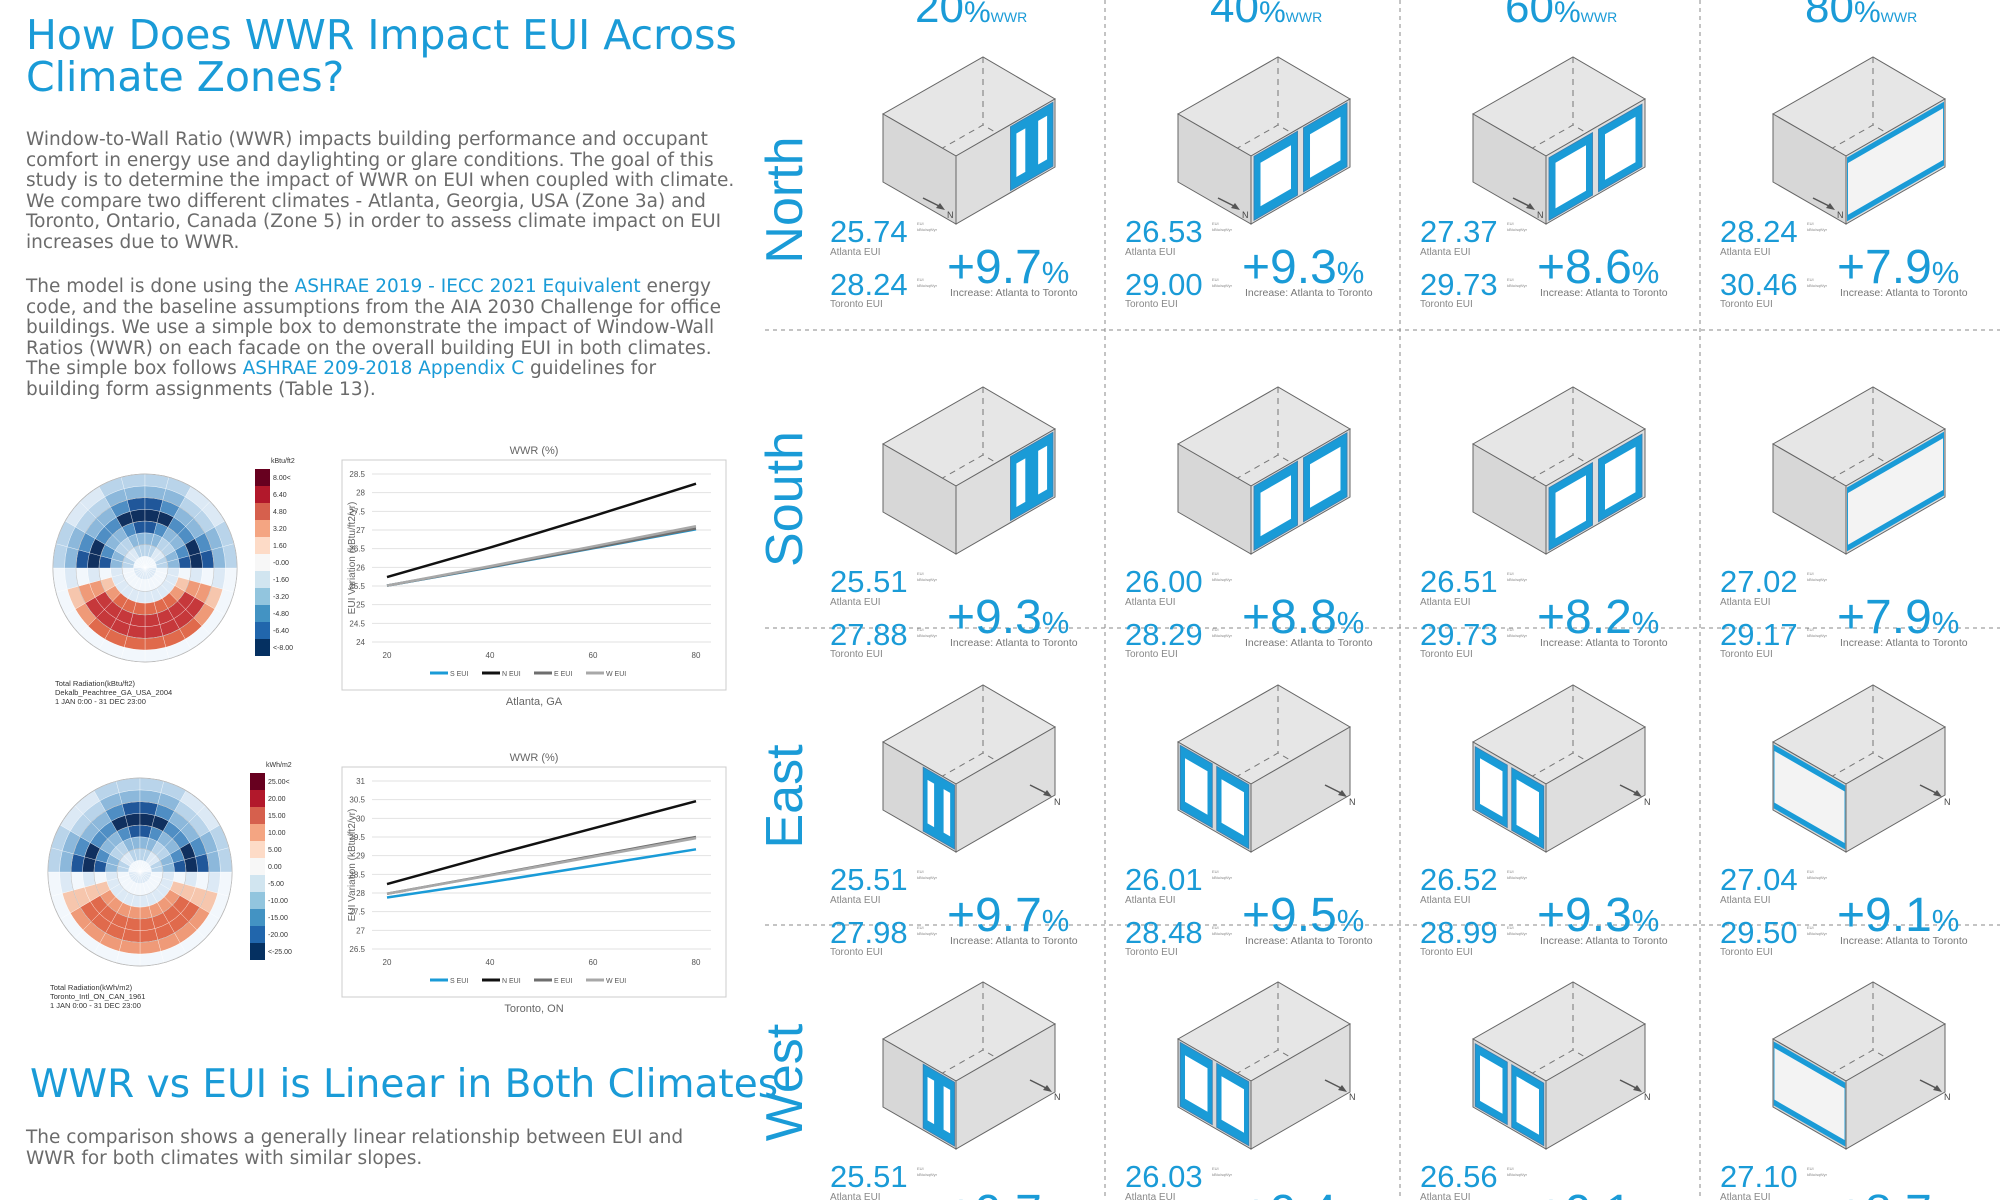  What do you see at coordinates (1164, 231) in the screenshot?
I see `atlanta-eui-value: 26.53` at bounding box center [1164, 231].